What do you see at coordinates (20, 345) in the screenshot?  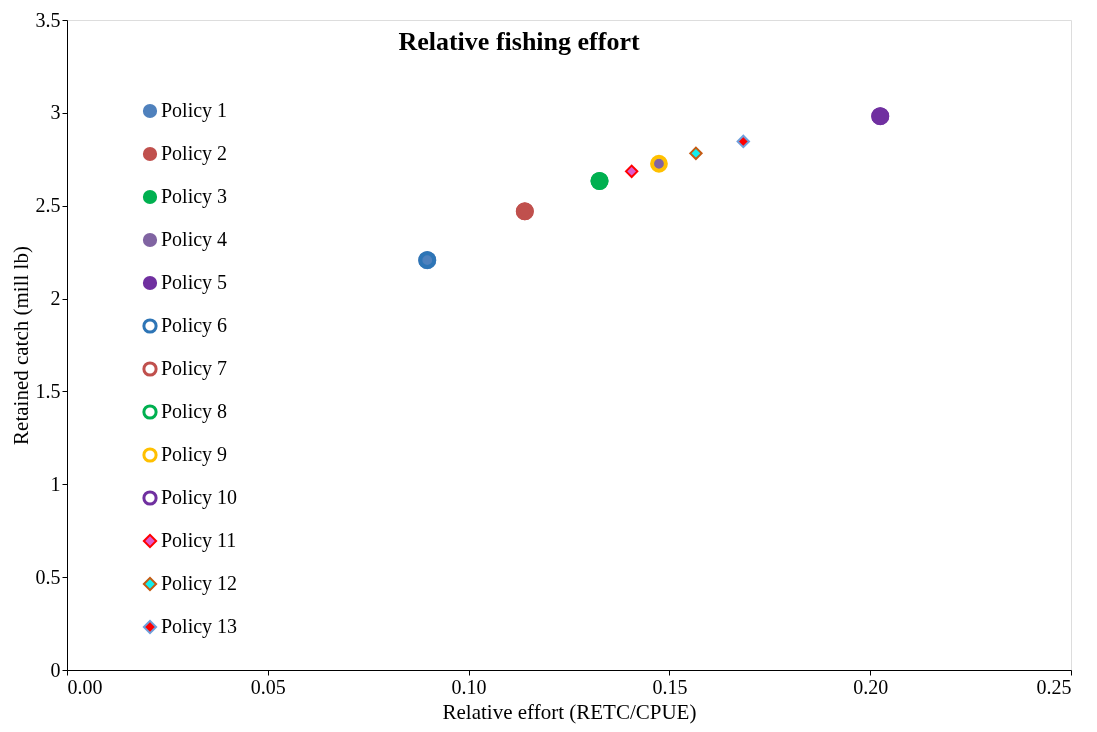 I see `y-axis-title: Retained catch (mill lb)` at bounding box center [20, 345].